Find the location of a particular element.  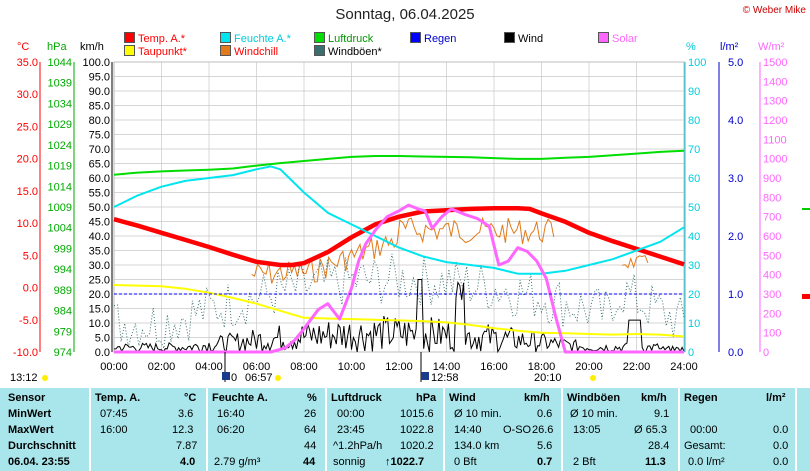

pressure-value: 1022.8 is located at coordinates (417, 430).